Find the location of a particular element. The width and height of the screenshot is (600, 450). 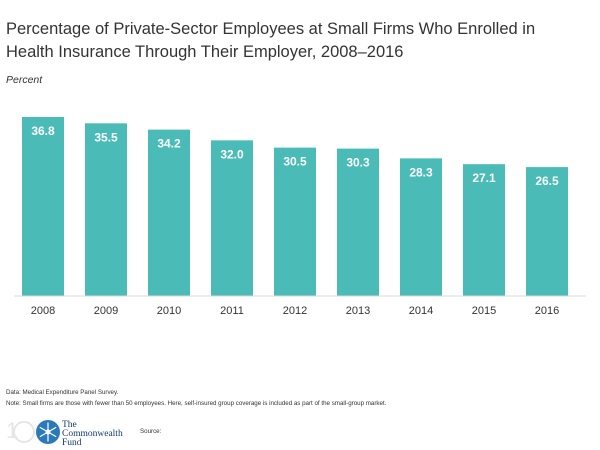

logo-line-the: The is located at coordinates (69, 425).